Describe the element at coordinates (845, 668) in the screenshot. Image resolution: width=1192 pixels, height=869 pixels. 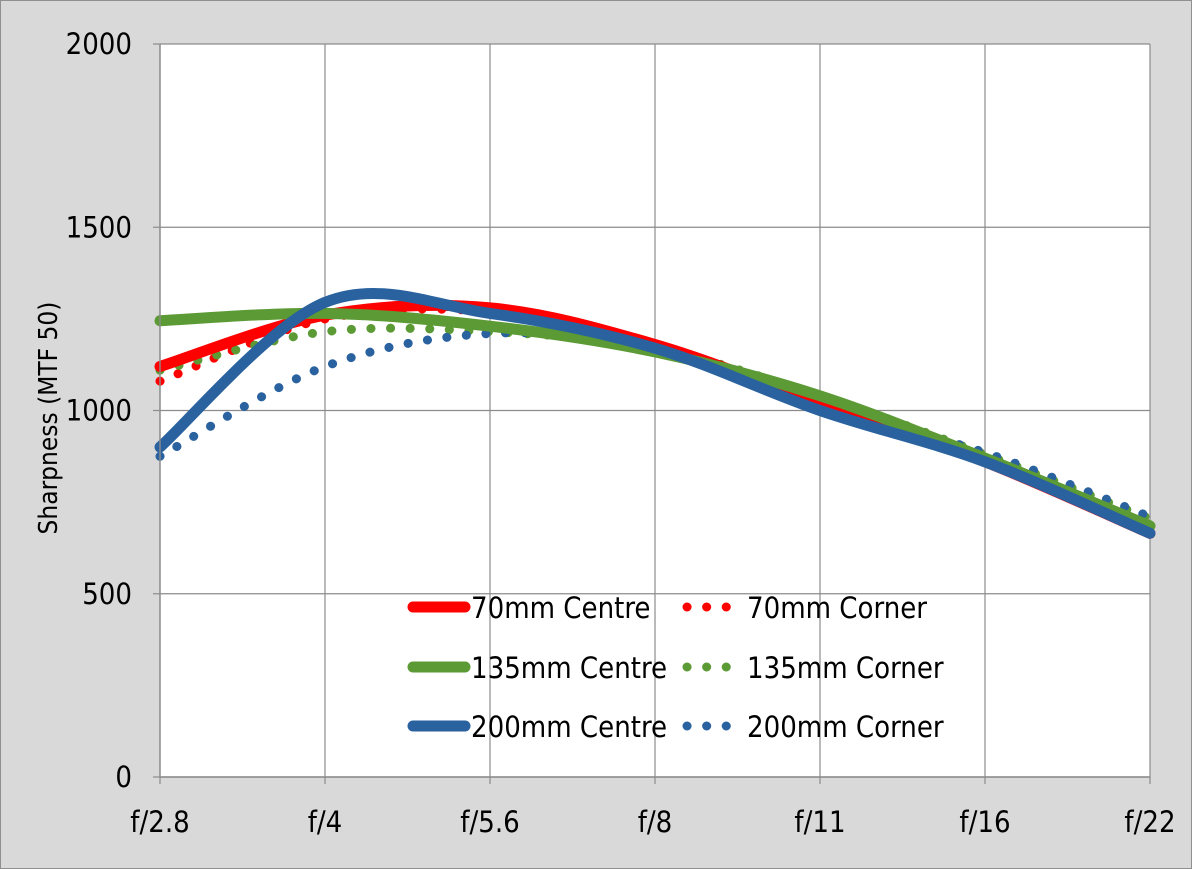
I see `legend-label-135mm-corner: 135mm Corner` at that location.